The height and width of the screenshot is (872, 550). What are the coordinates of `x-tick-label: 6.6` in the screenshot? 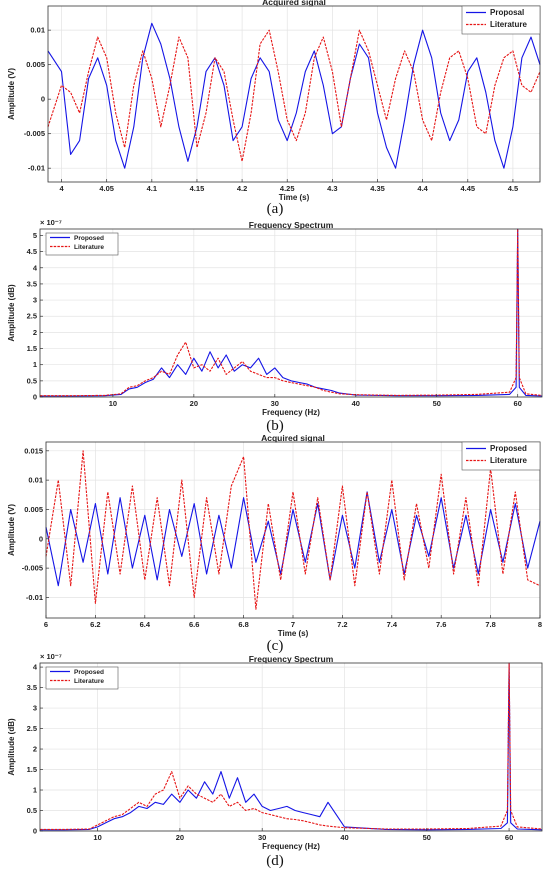 It's located at (194, 624).